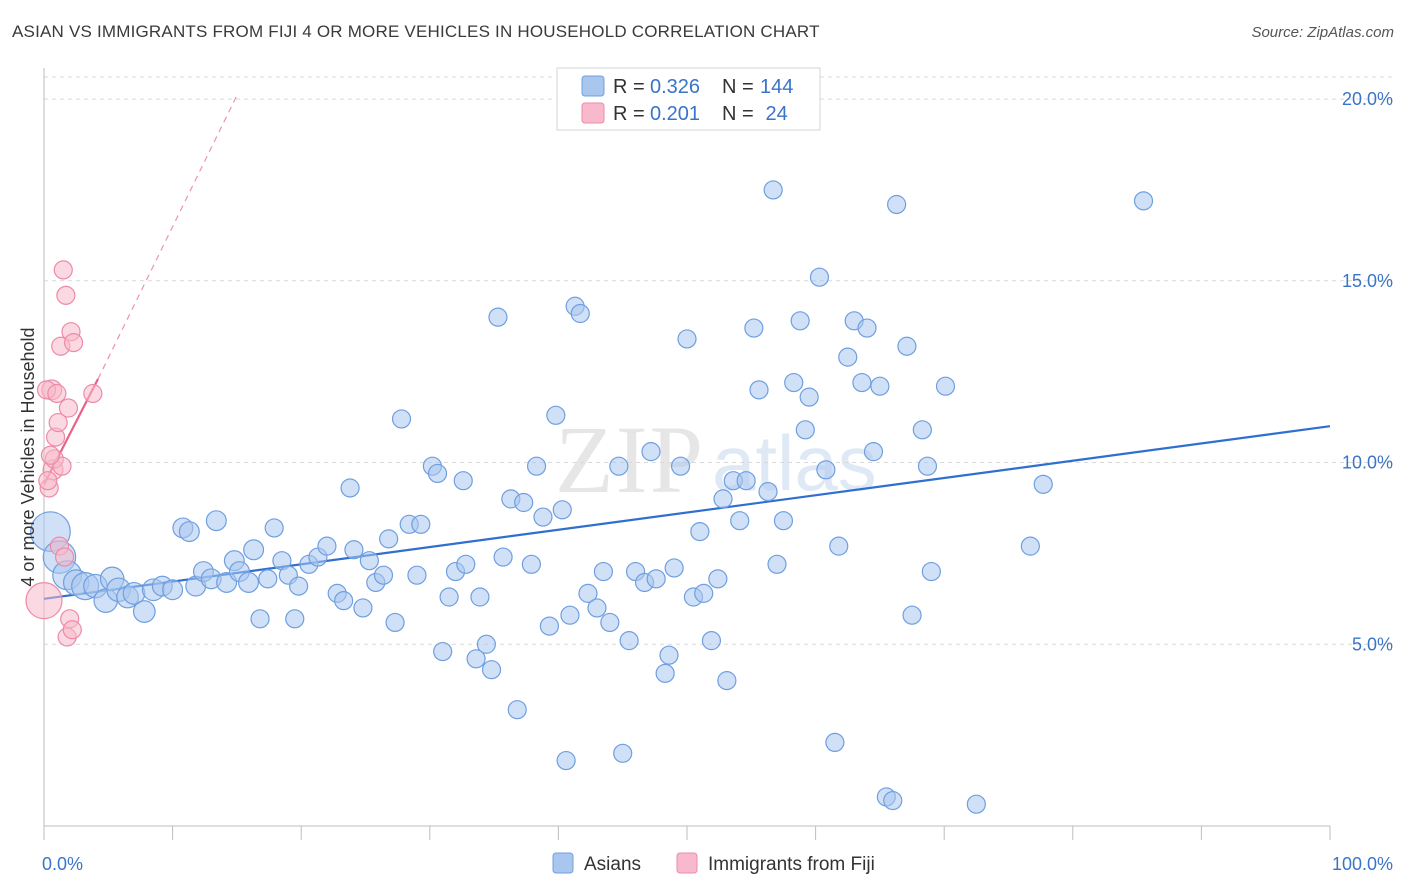 The image size is (1406, 892). I want to click on y-axis-label: 4 or more Vehicles in Household, so click(28, 456).